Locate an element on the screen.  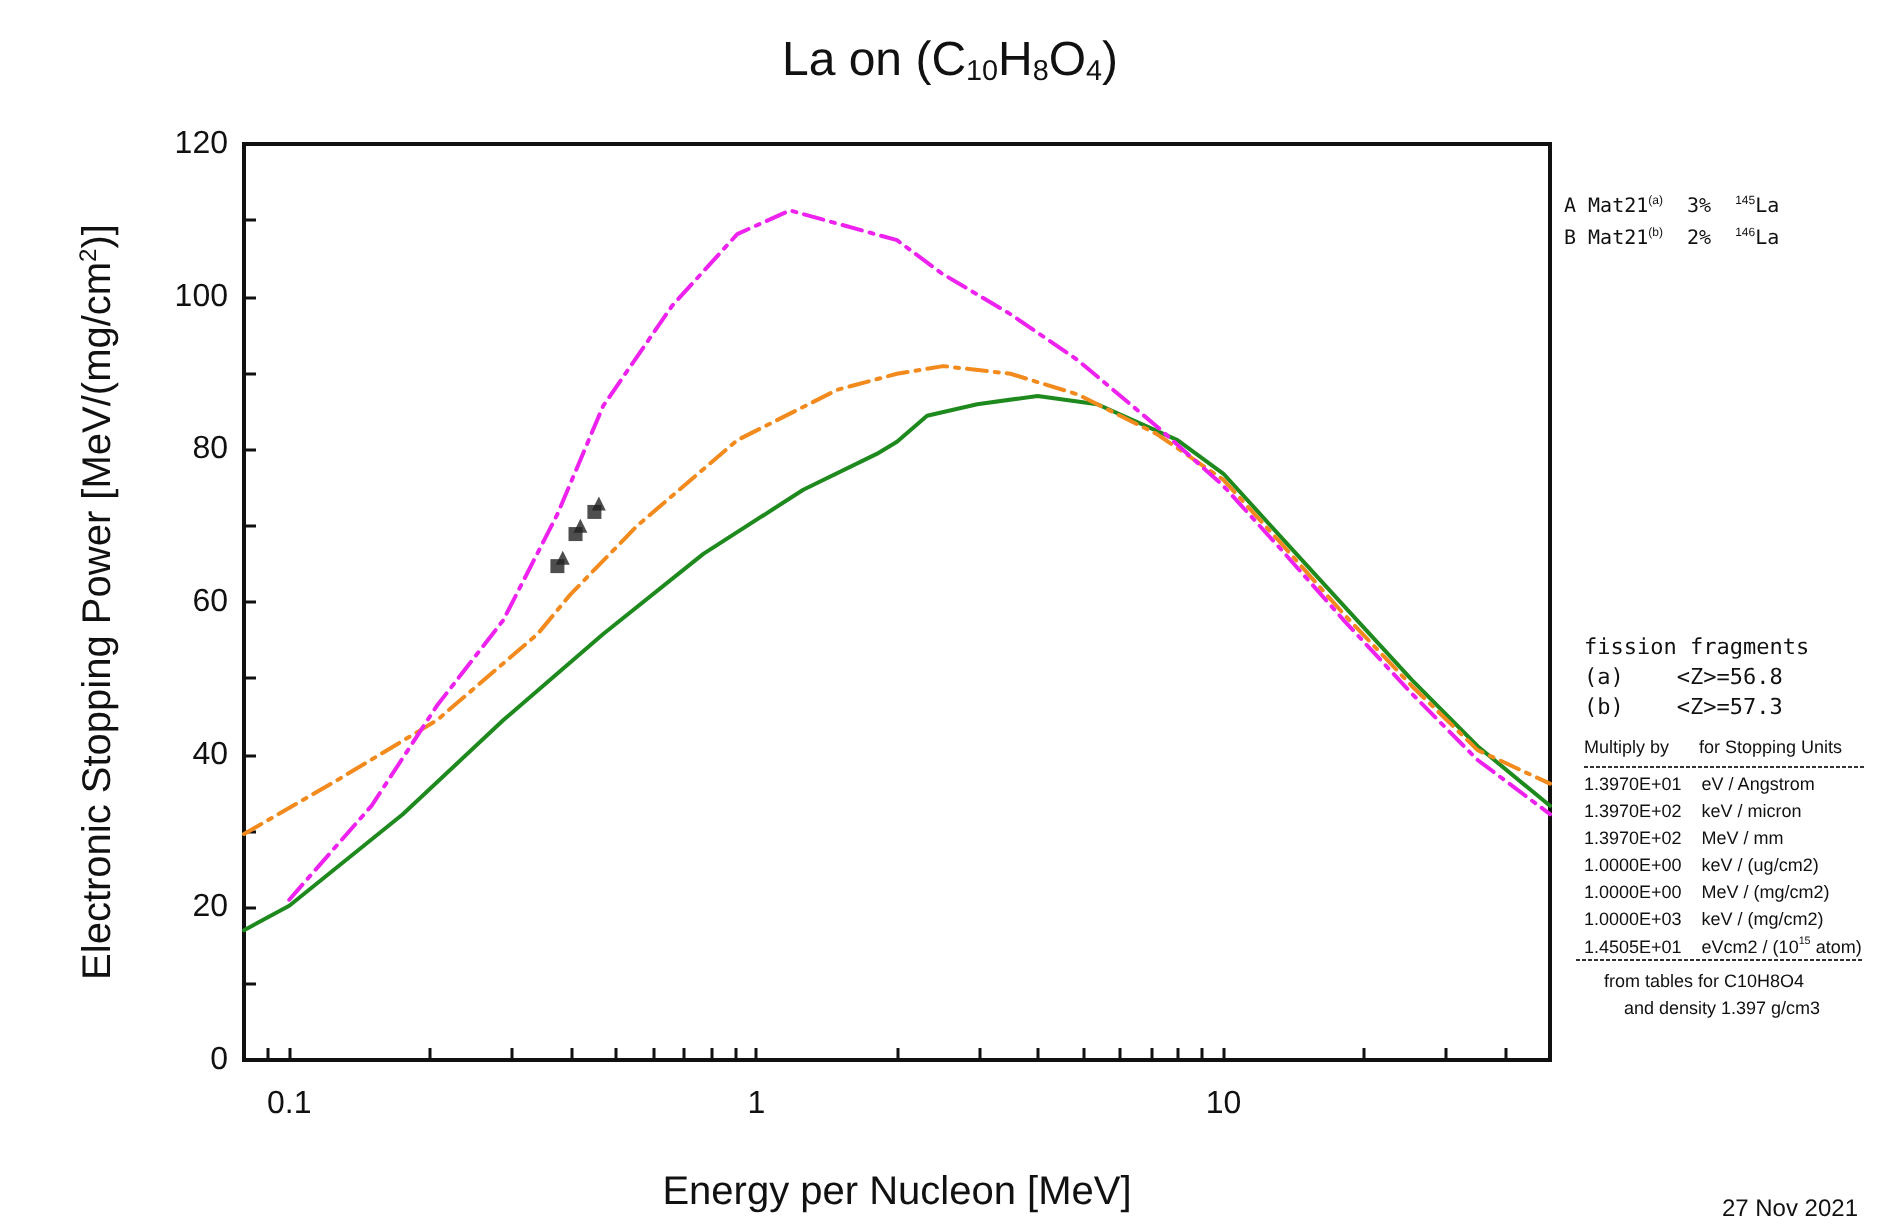
x-tick-label: 0.1 is located at coordinates (289, 1104).